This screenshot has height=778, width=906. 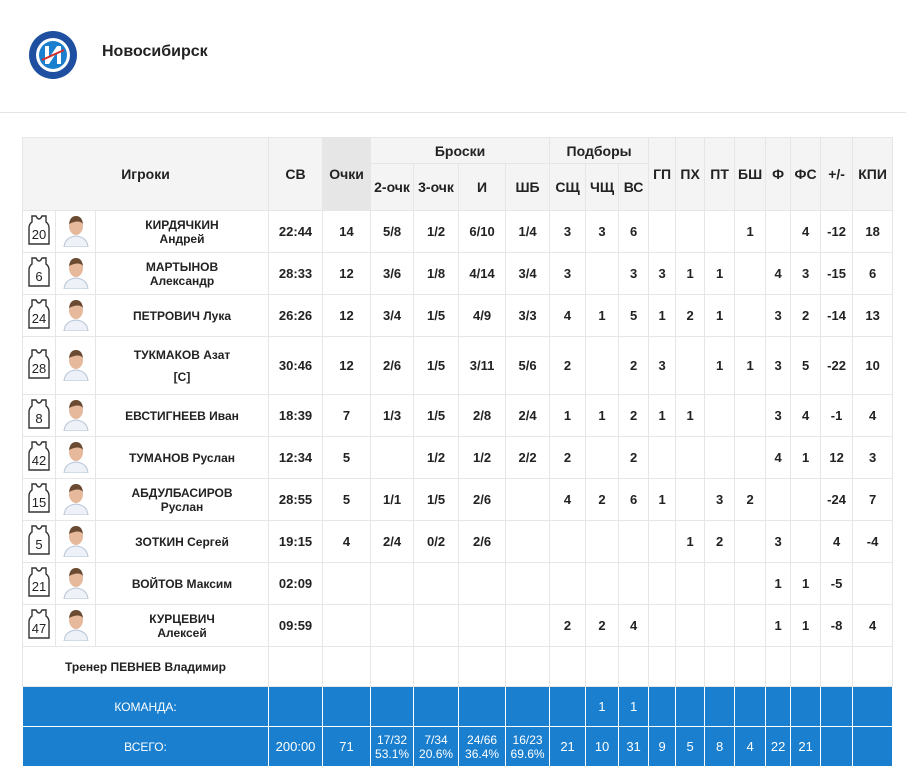 What do you see at coordinates (39, 583) in the screenshot?
I see `jersey-cell: 21` at bounding box center [39, 583].